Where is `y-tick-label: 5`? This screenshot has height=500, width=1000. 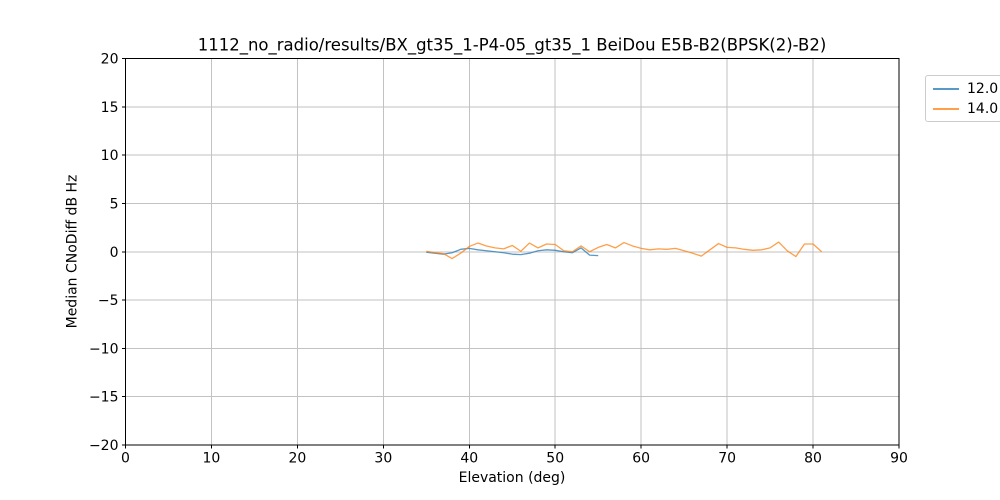
y-tick-label: 5 is located at coordinates (114, 204).